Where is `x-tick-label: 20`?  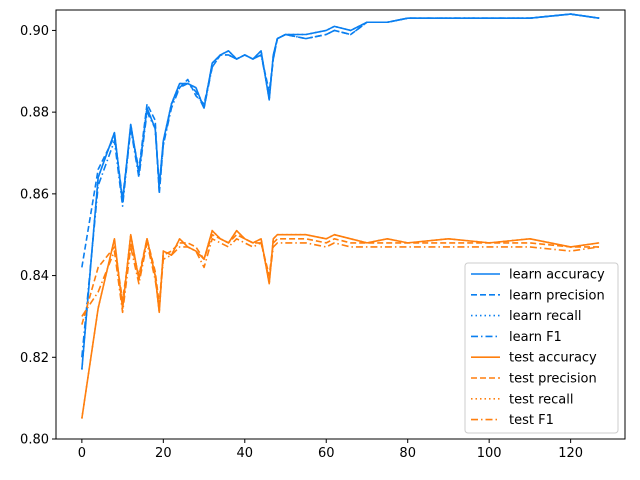 x-tick-label: 20 is located at coordinates (163, 453).